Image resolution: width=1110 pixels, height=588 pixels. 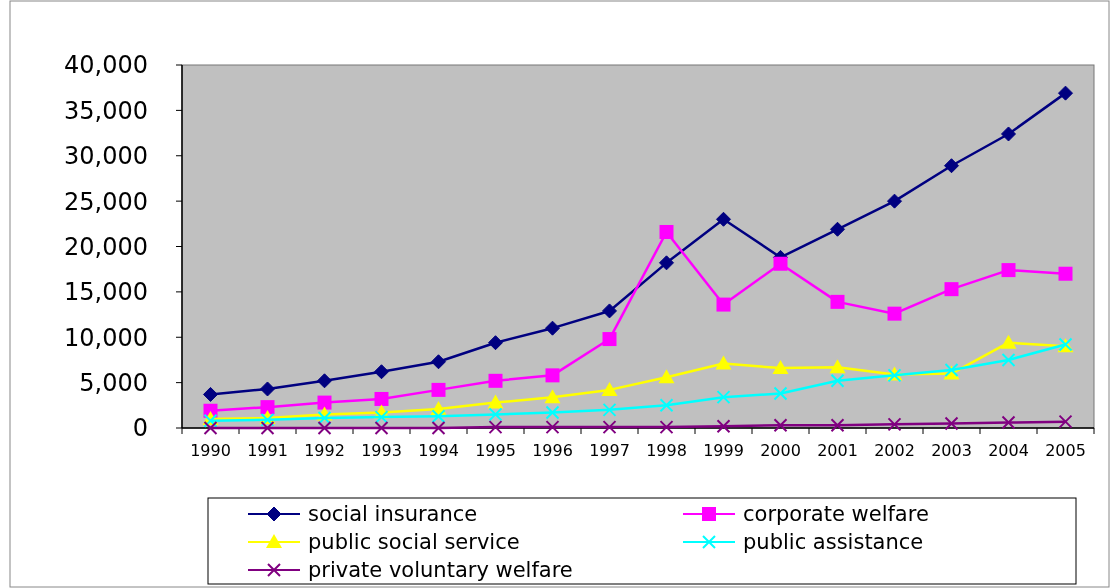 I want to click on x-tick-label: 1999, so click(x=723, y=450).